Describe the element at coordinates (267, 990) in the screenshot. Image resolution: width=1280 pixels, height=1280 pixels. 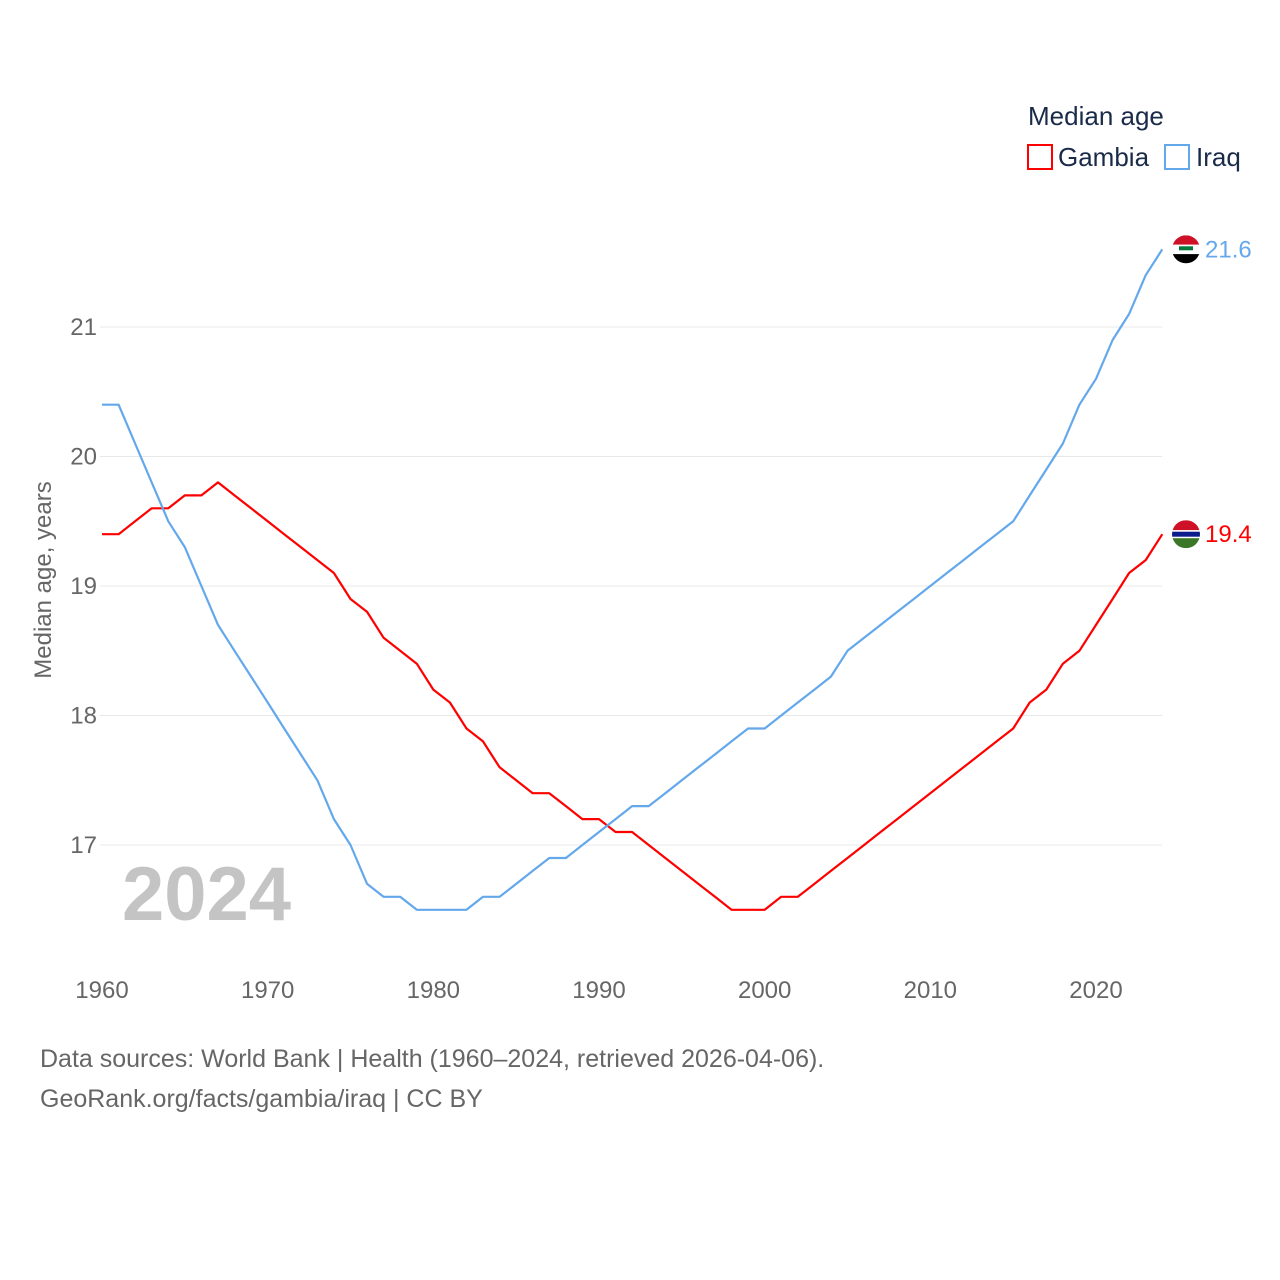
I see `x-tick-label: 1970` at that location.